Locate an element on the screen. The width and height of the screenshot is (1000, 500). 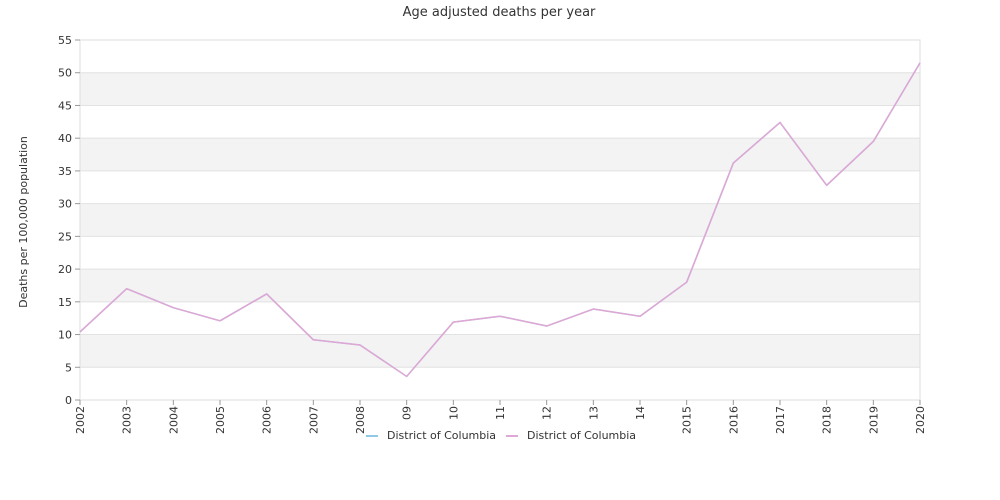
y-tick-label: 10 is located at coordinates (65, 335).